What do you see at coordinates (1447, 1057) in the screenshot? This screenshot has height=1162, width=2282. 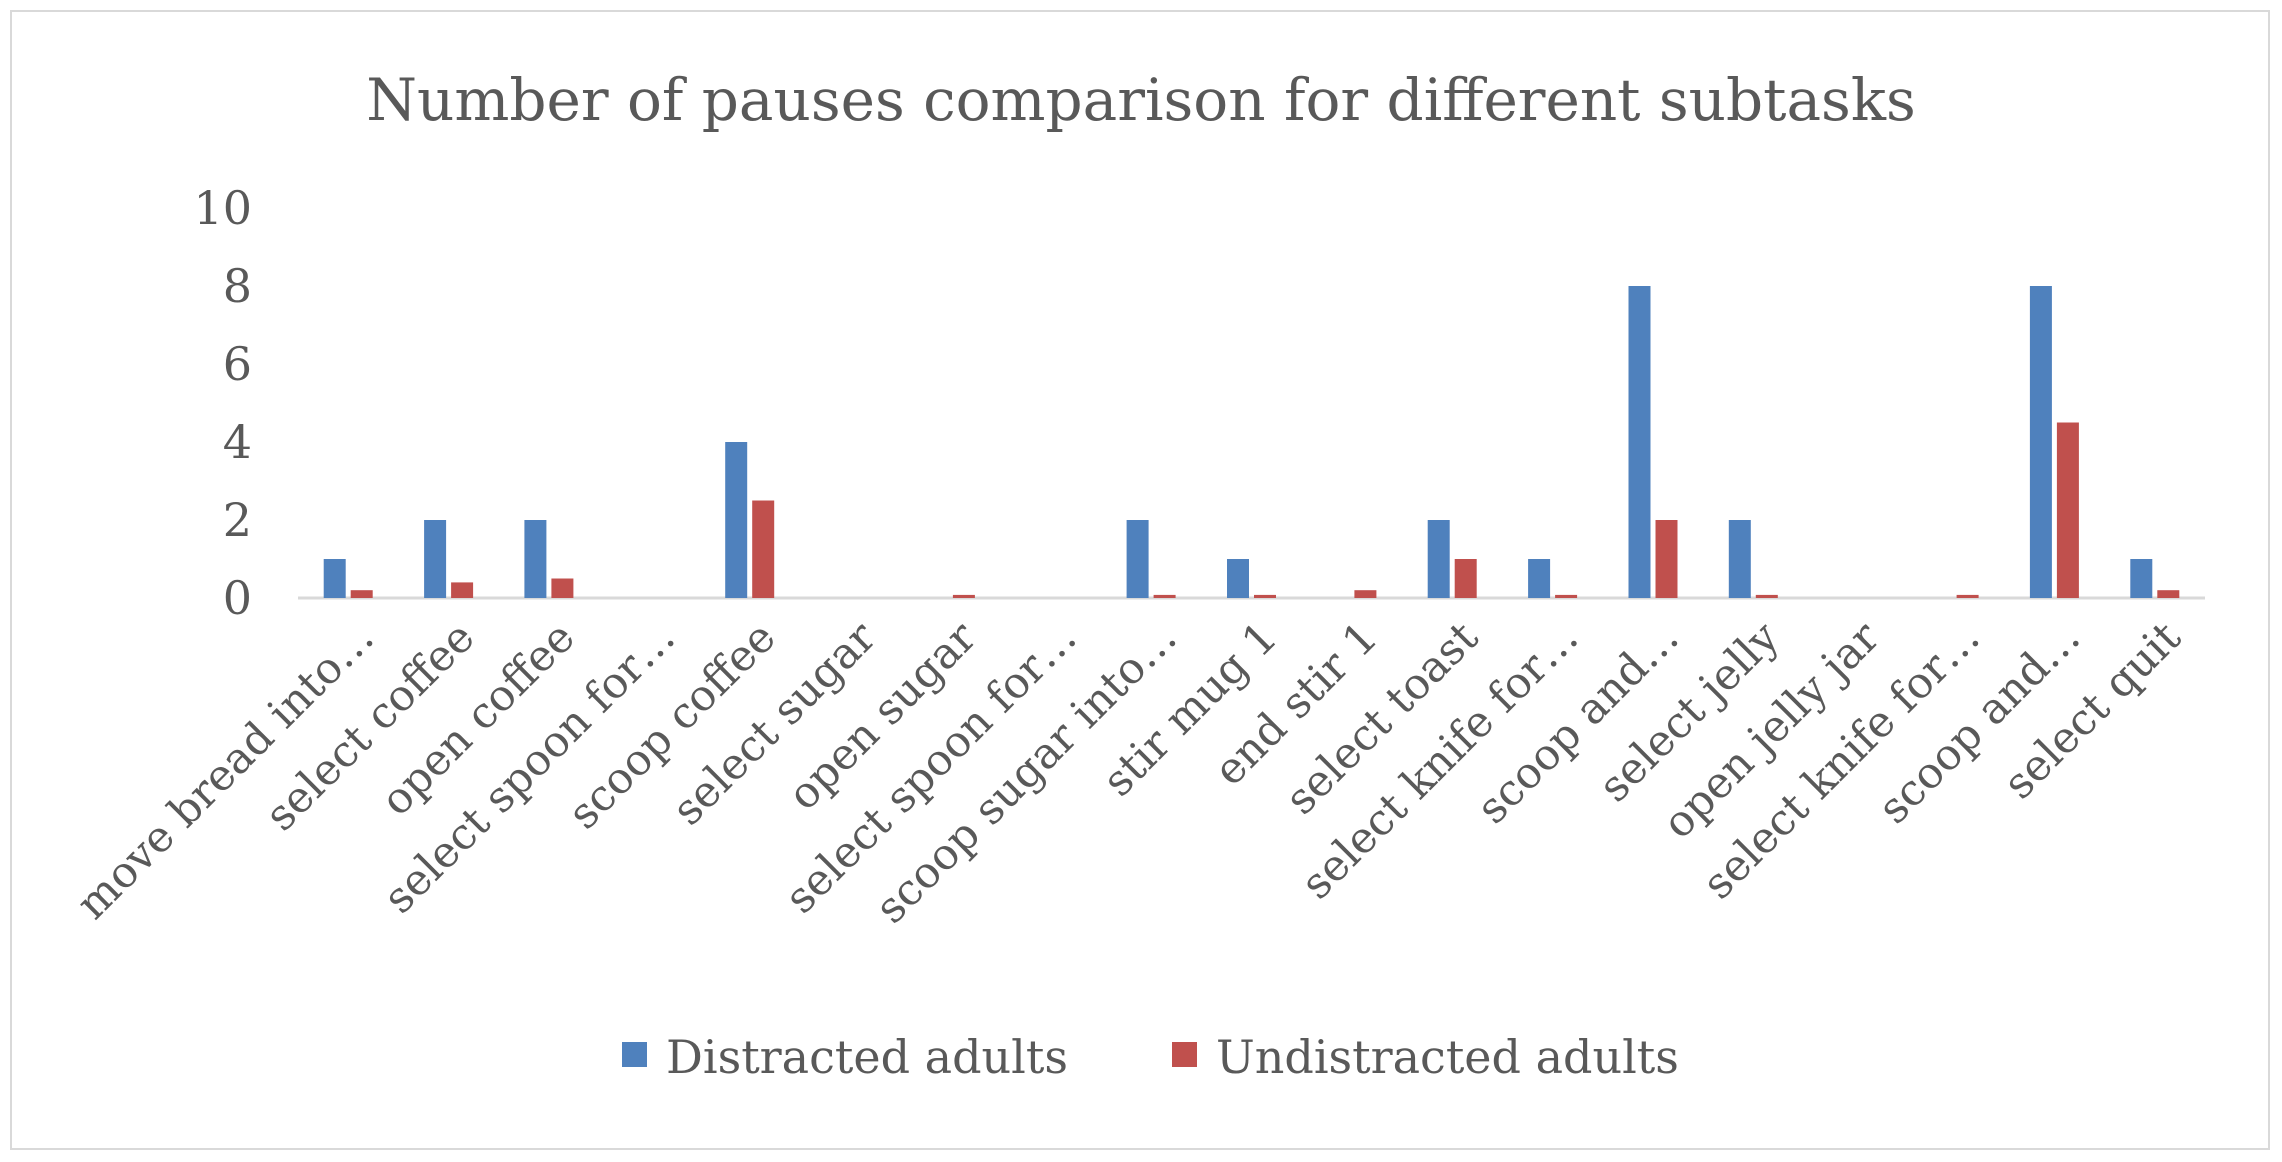 I see `legend-label-undistracted: Undistracted adults` at bounding box center [1447, 1057].